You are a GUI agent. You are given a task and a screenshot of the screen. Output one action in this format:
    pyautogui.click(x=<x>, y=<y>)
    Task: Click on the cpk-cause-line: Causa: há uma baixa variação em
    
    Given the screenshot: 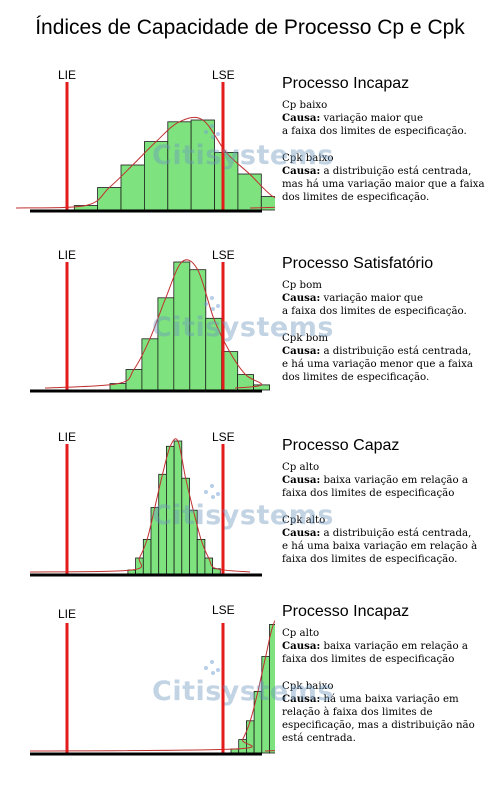 What is the action you would take?
    pyautogui.click(x=389, y=699)
    